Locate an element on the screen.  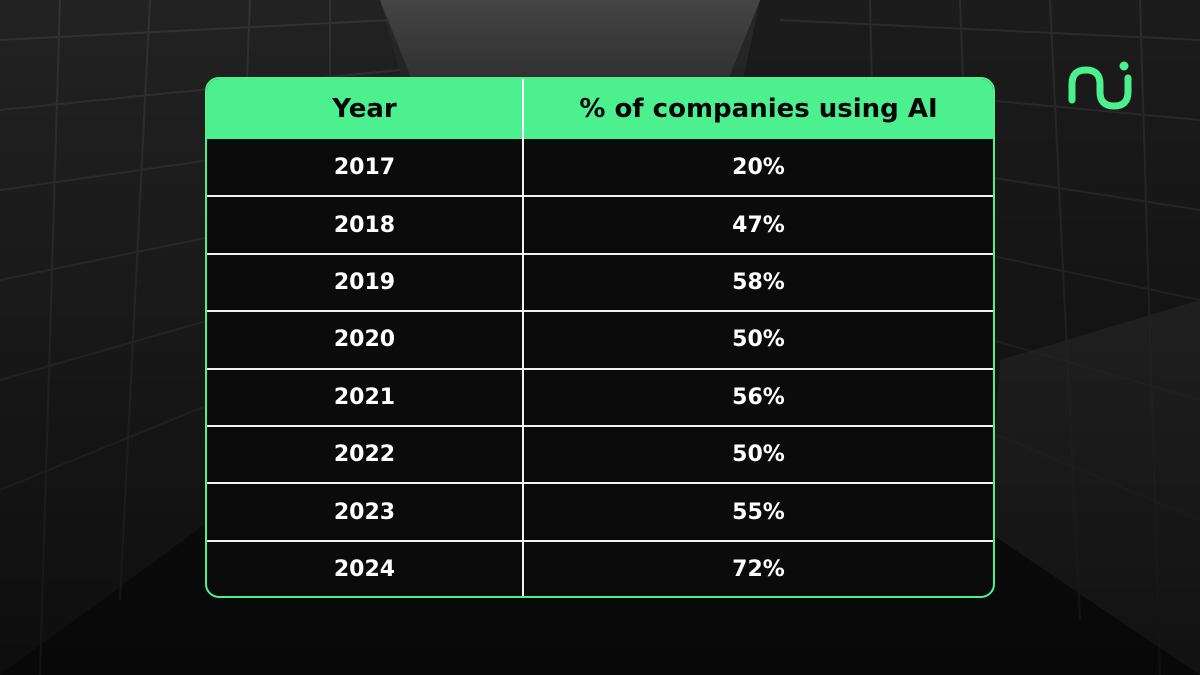
year-cell: 2017 is located at coordinates (365, 168).